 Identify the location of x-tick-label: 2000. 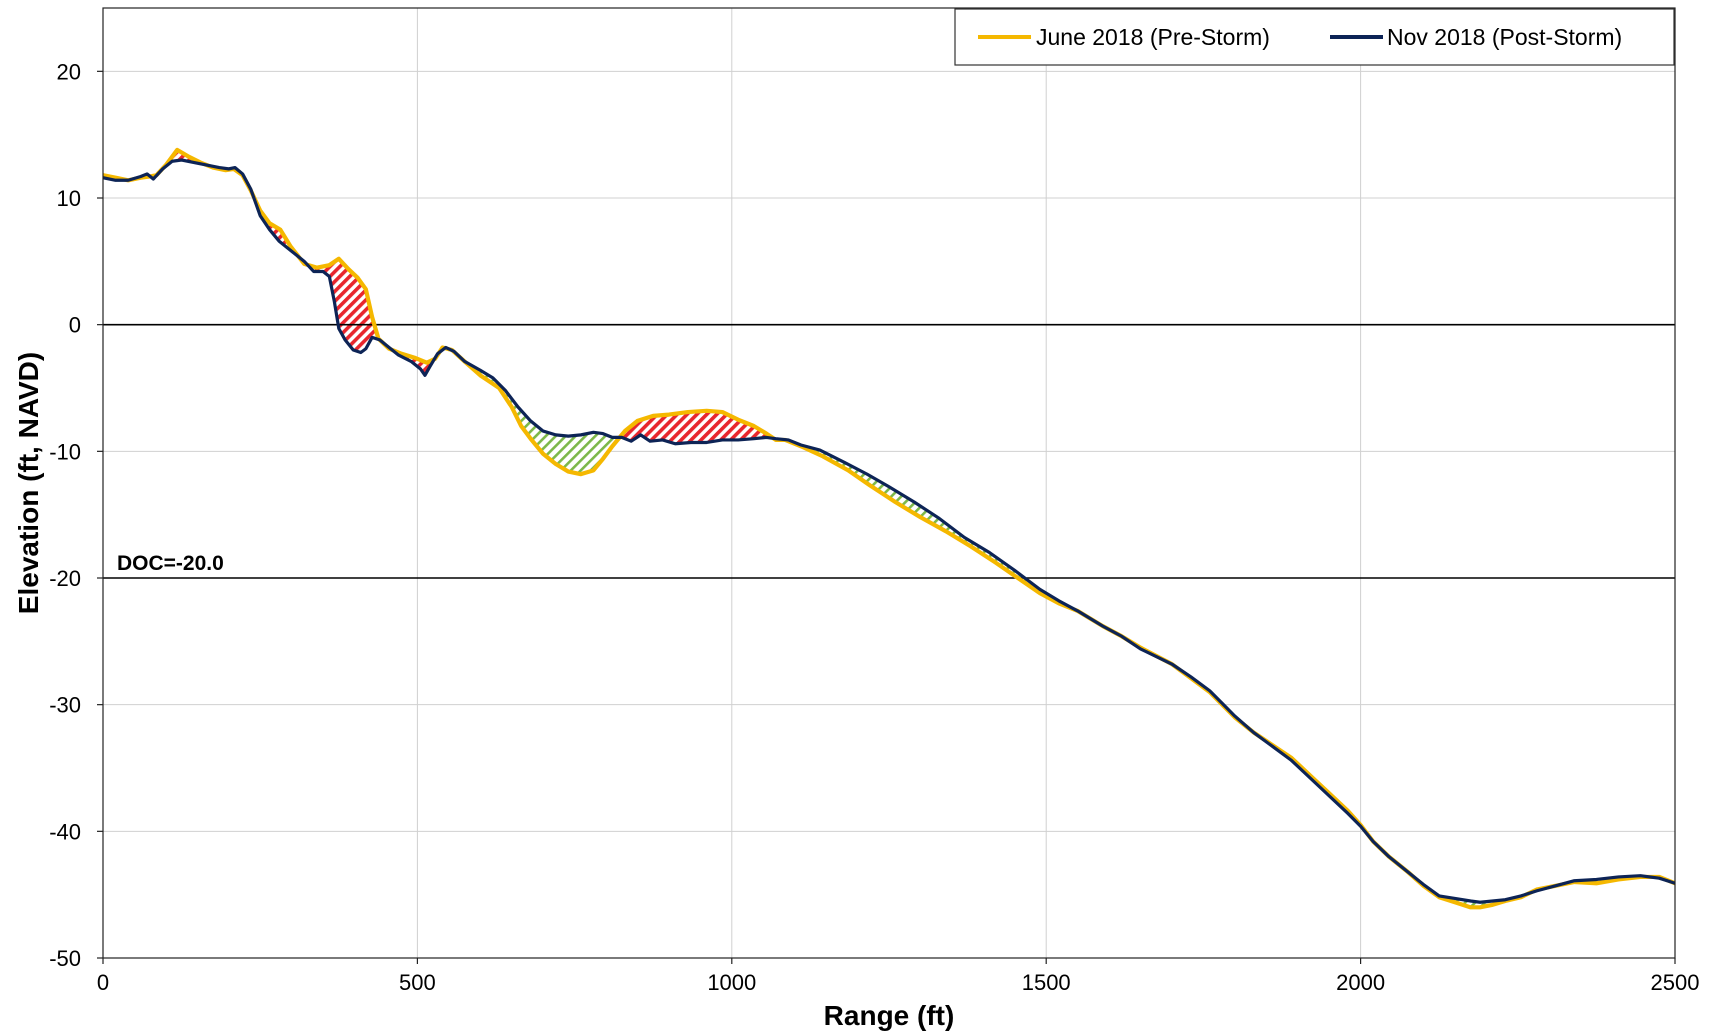
(1360, 982).